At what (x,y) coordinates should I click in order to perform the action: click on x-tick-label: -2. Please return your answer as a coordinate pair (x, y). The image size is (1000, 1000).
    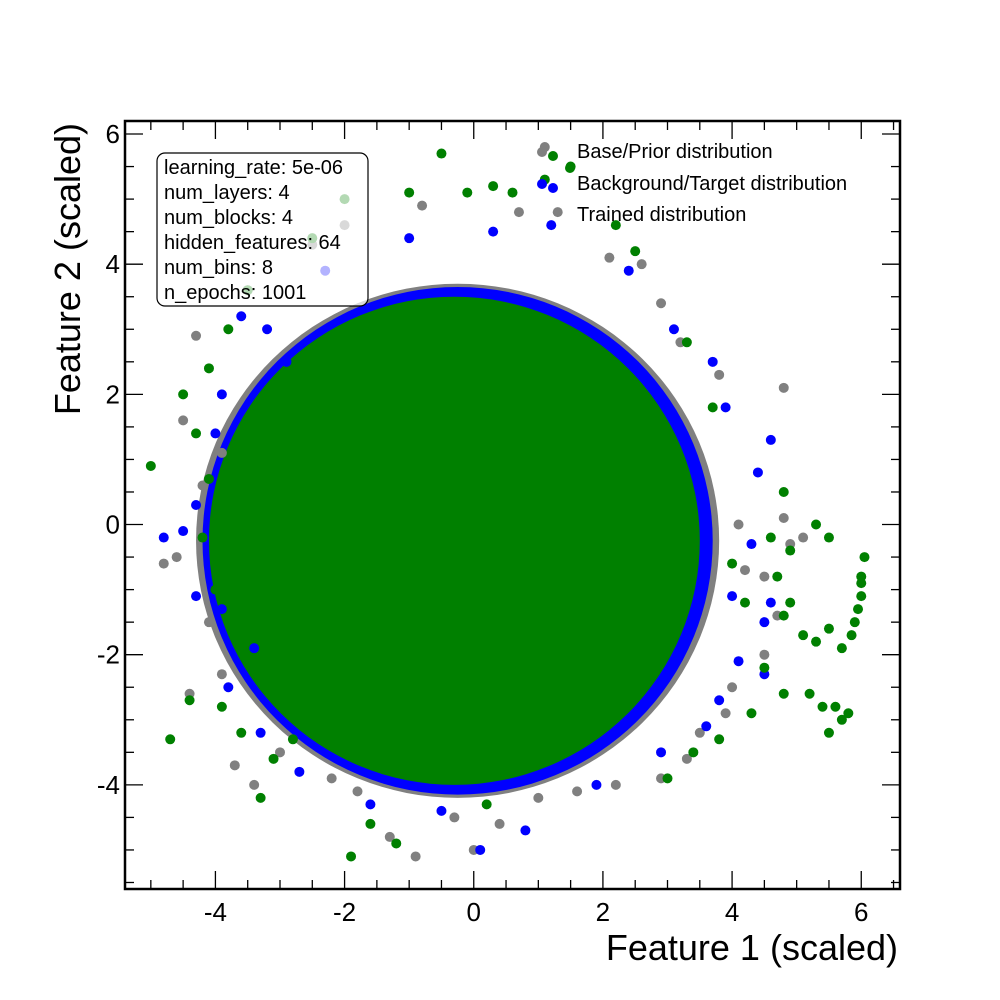
    Looking at the image, I should click on (344, 912).